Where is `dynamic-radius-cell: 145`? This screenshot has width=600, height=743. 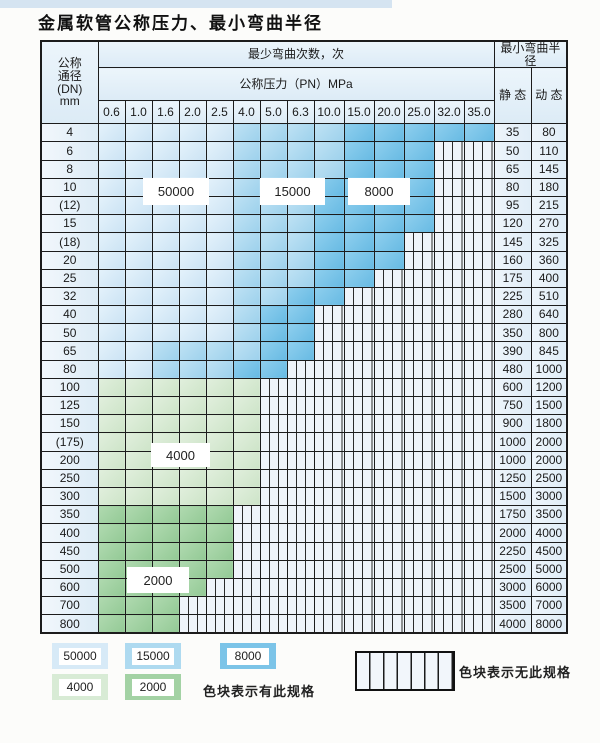 dynamic-radius-cell: 145 is located at coordinates (549, 169).